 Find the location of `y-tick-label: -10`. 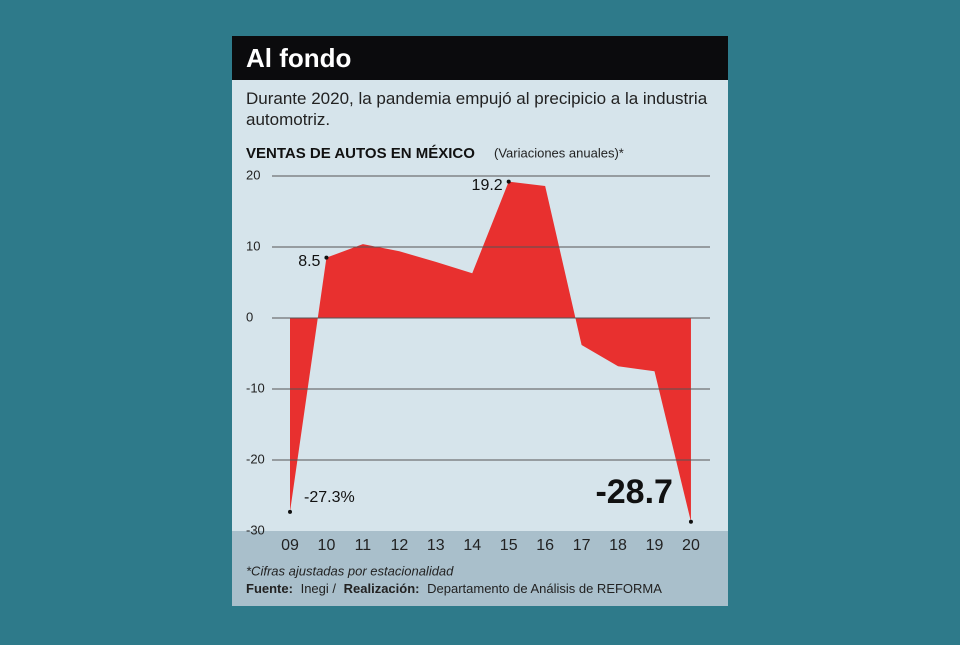

y-tick-label: -10 is located at coordinates (255, 387).